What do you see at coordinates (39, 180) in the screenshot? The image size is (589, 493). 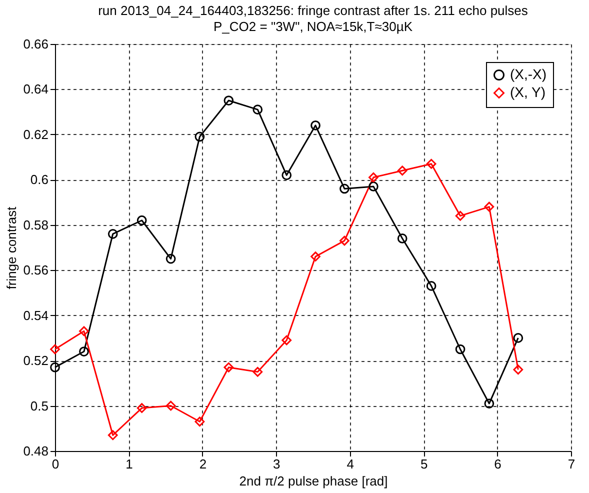 I see `y-tick-label: 0.6` at bounding box center [39, 180].